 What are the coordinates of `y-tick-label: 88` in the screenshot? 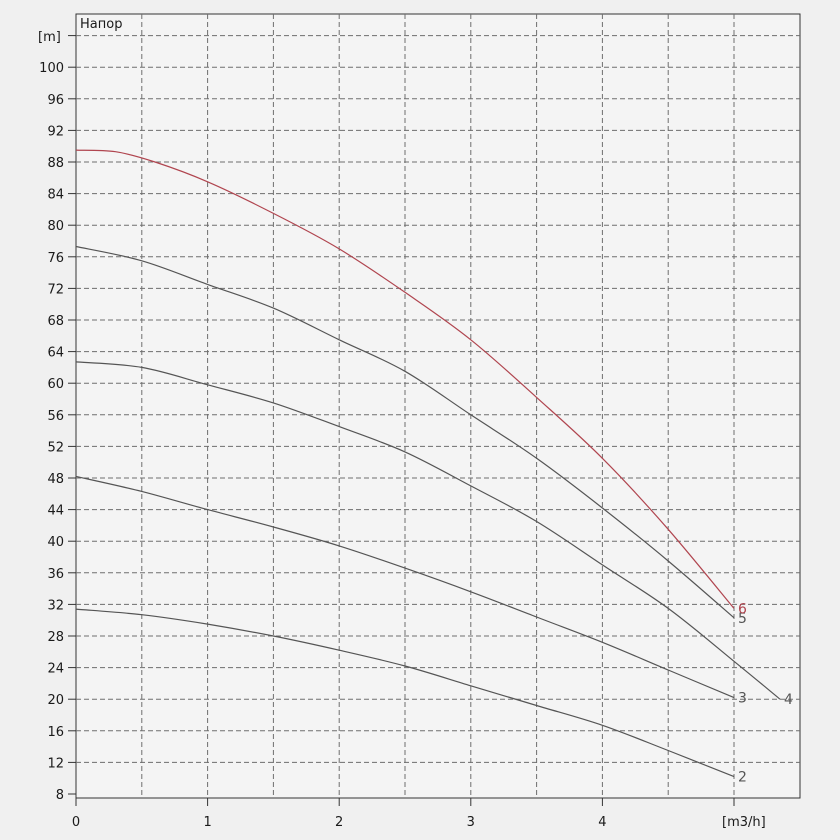 It's located at (55, 163).